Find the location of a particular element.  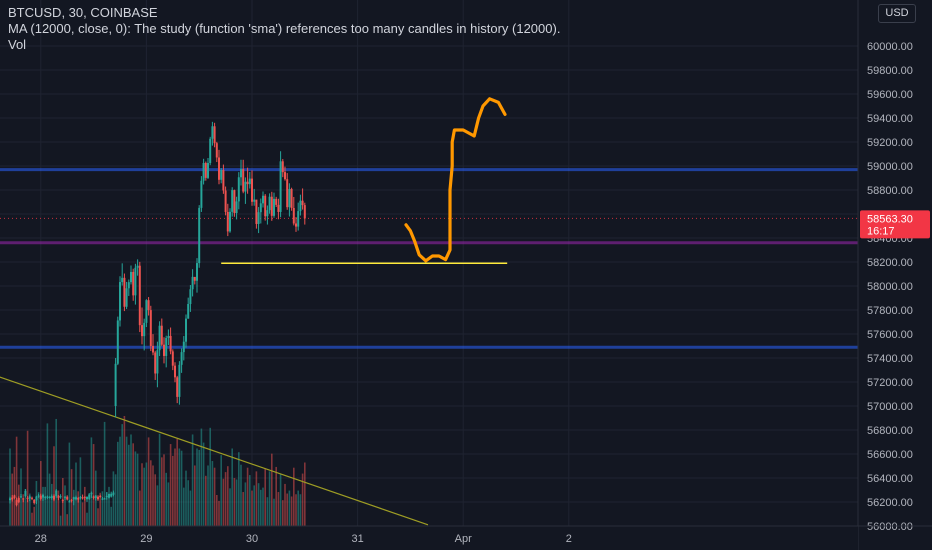

last-price-tag: 58563.30 16:17 is located at coordinates (895, 224).